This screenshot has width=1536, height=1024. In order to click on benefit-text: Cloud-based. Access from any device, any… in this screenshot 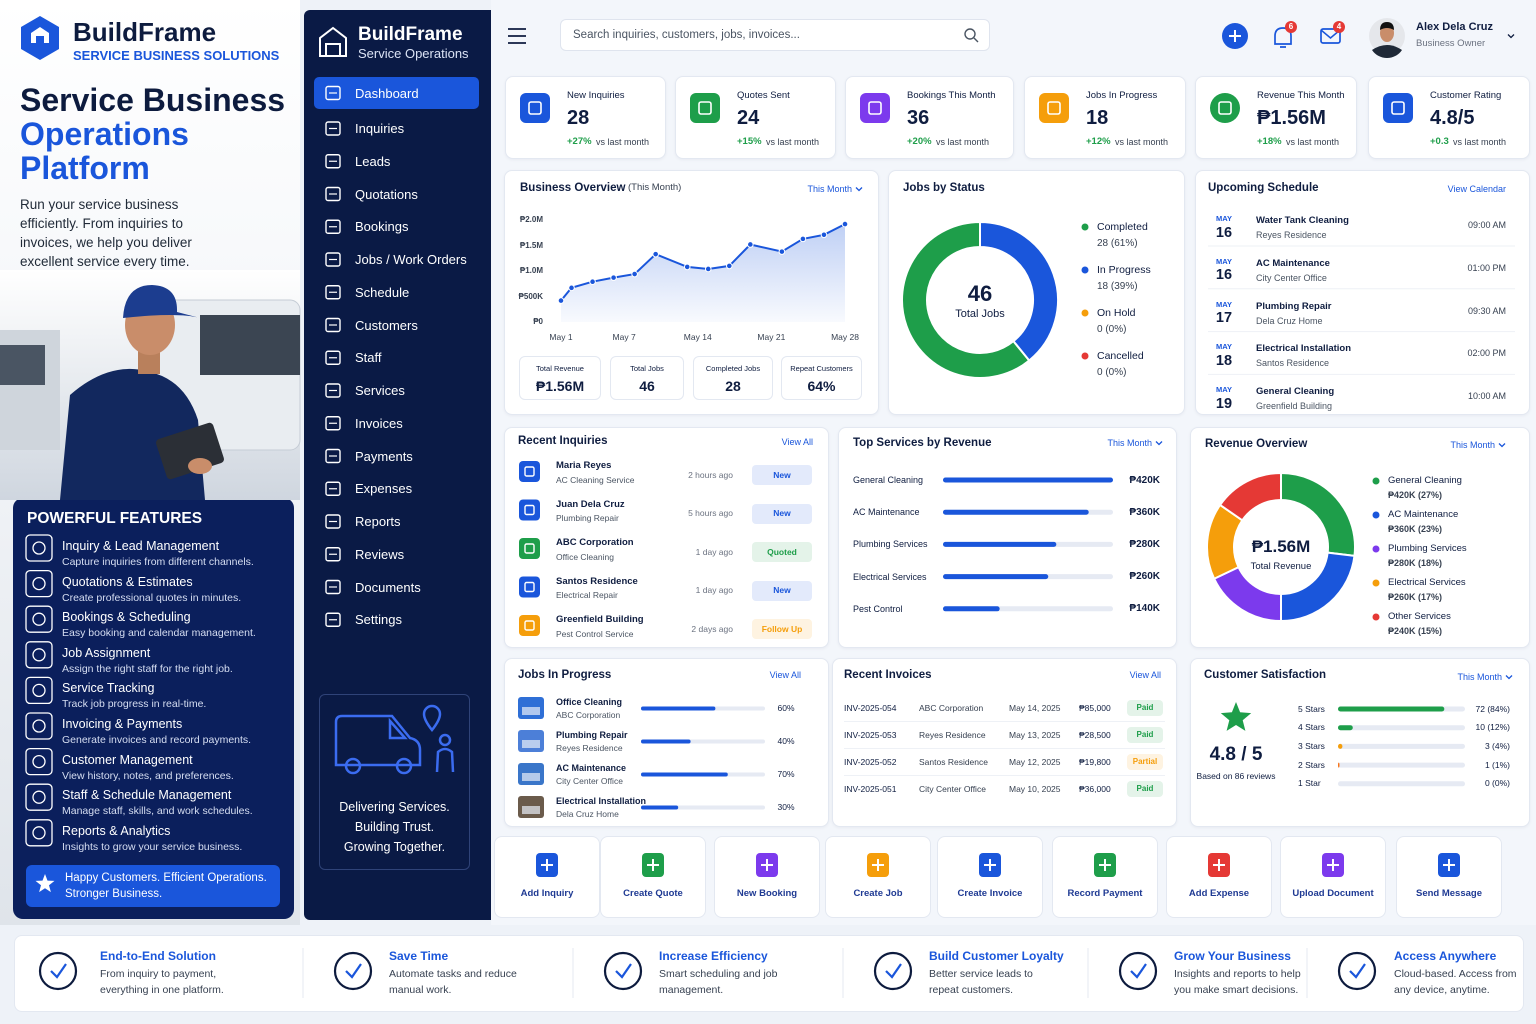, I will do `click(1455, 982)`.